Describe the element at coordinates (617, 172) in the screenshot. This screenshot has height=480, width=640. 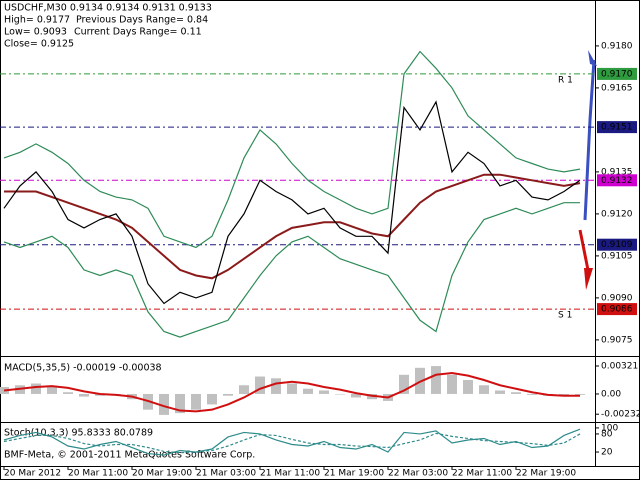
I see `y-tick-label: 0.9135` at that location.